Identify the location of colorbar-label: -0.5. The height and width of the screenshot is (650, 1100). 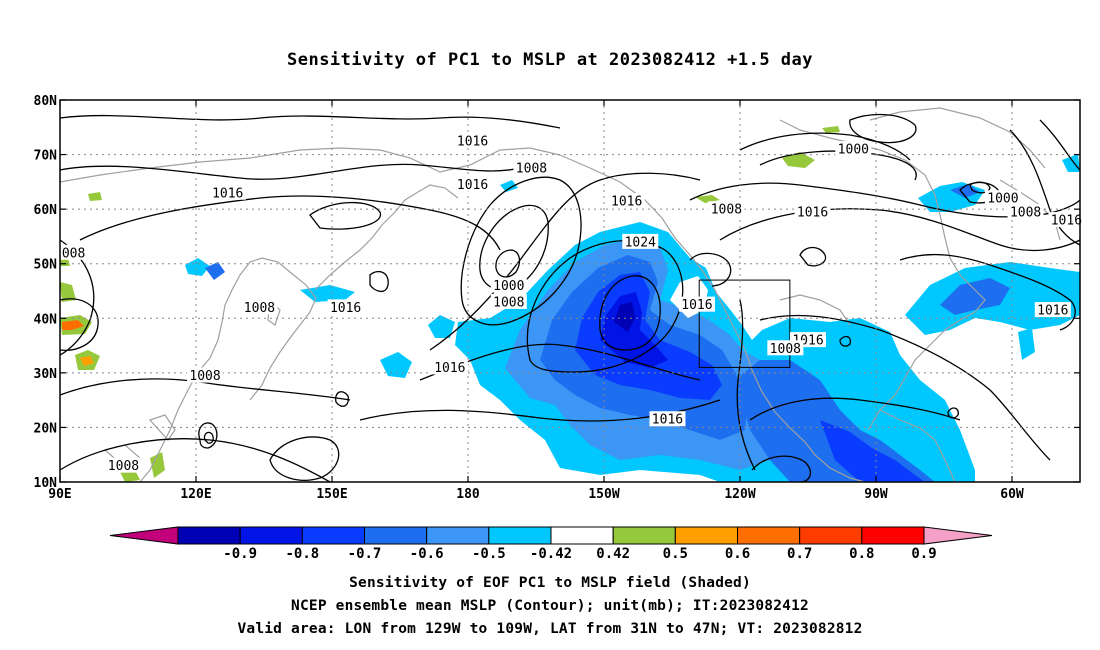
(489, 554).